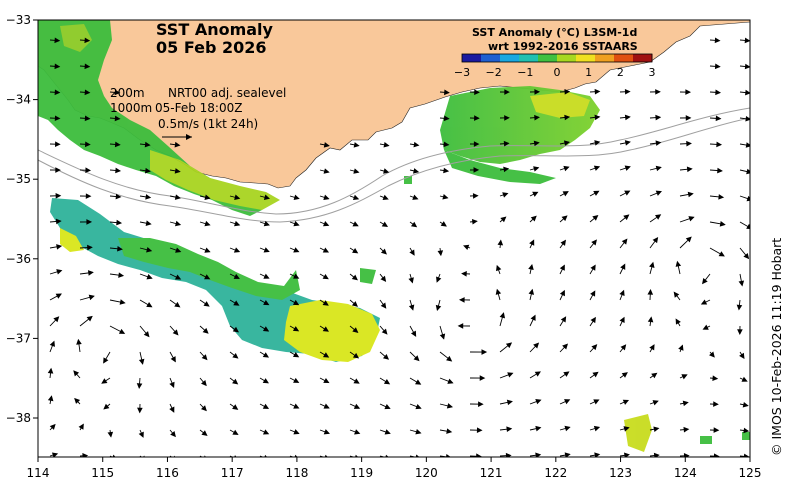 Image resolution: width=791 pixels, height=492 pixels. I want to click on colorbar-tick-label: −1, so click(525, 72).